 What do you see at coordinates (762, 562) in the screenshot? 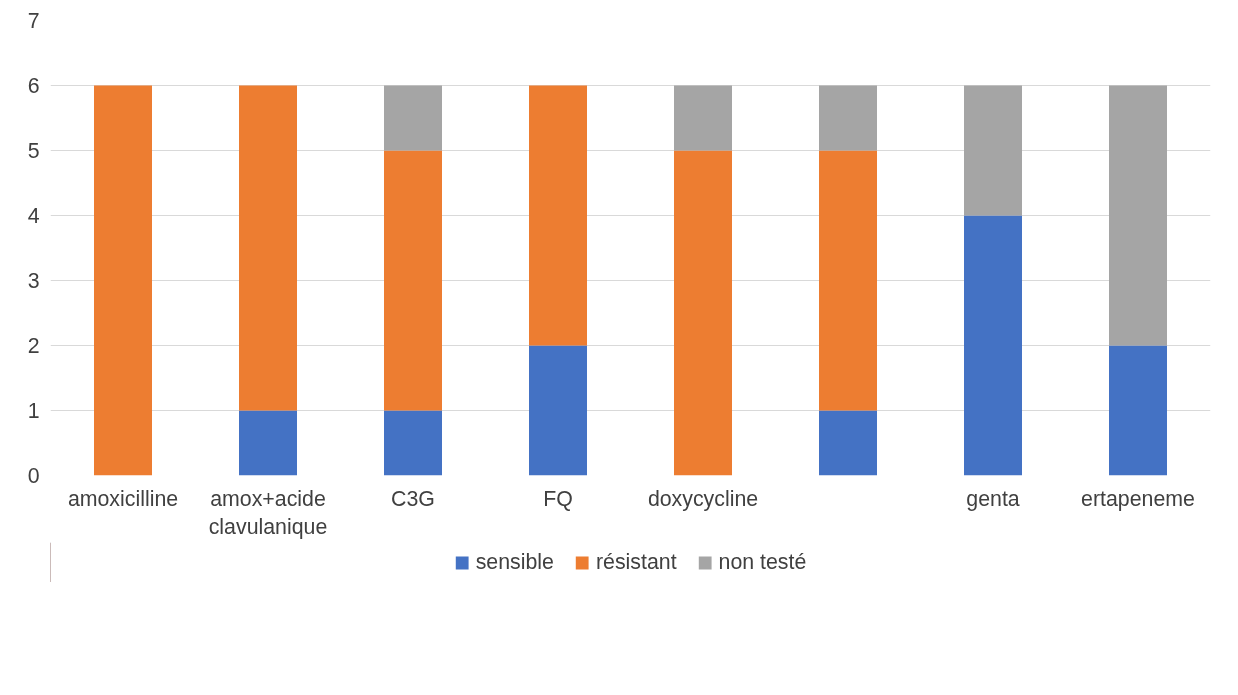
I see `legend-label: non testé` at bounding box center [762, 562].